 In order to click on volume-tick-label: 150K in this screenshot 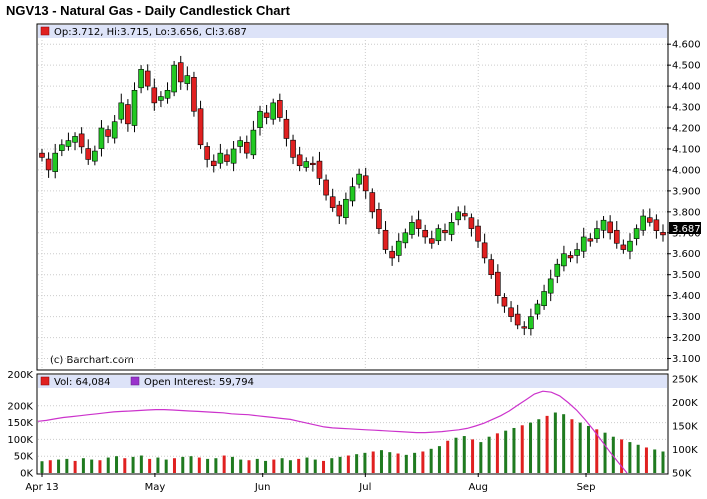, I will do `click(20, 423)`.